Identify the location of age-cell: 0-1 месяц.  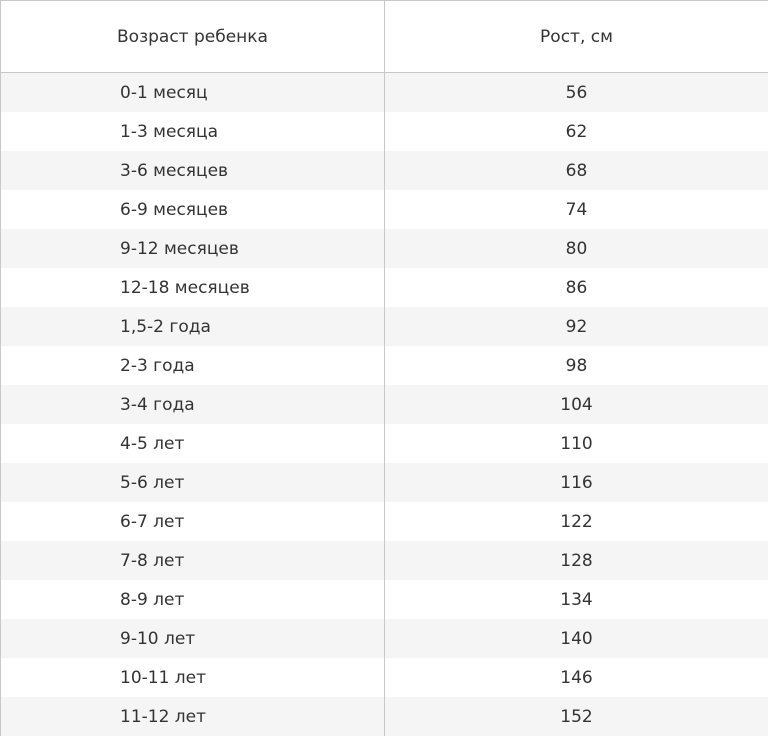
(193, 93).